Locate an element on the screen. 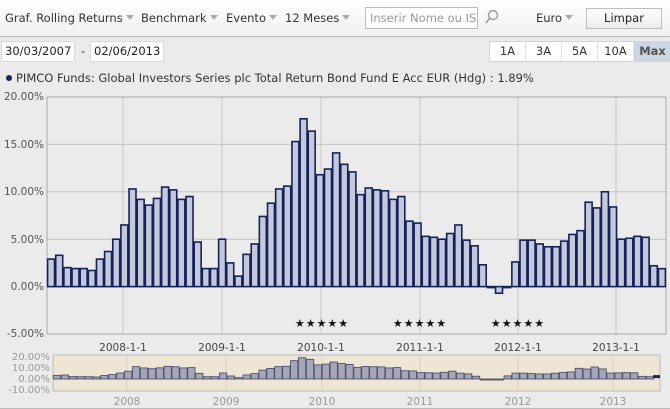 This screenshot has width=670, height=409. chart-type-dropdown: Graf. Rolling Returns is located at coordinates (69, 18).